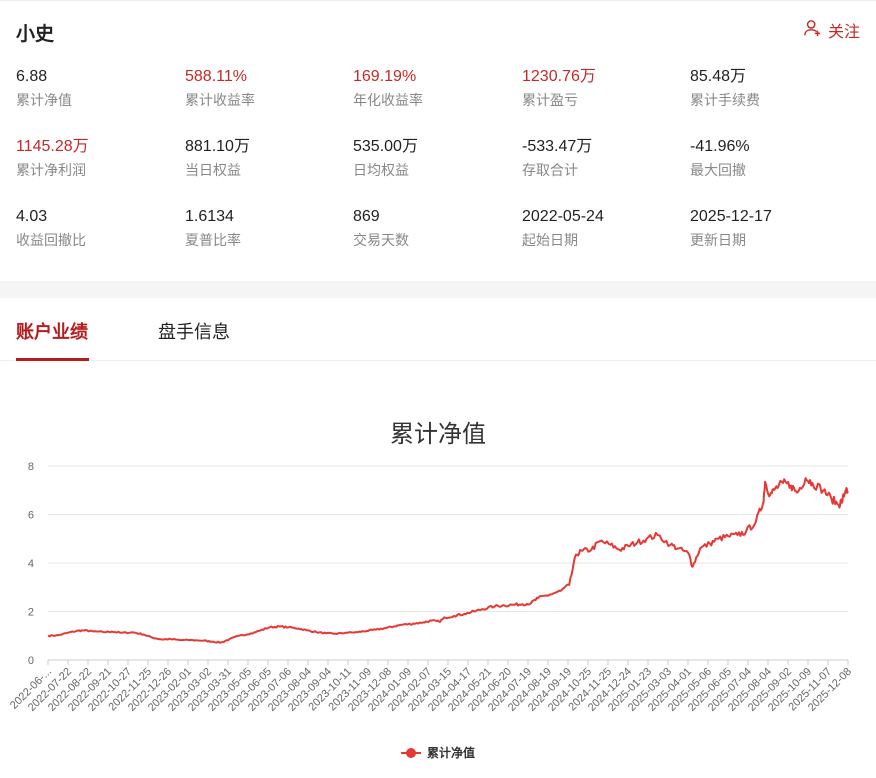 The image size is (876, 778). I want to click on stat-value: 869, so click(366, 216).